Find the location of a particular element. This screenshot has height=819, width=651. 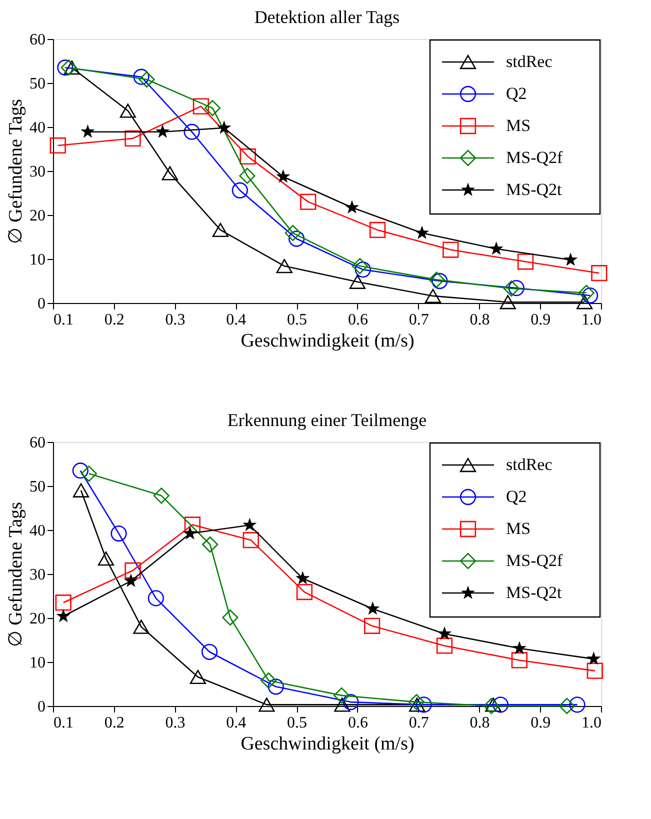

x-tick-label: 0.9 is located at coordinates (540, 320).